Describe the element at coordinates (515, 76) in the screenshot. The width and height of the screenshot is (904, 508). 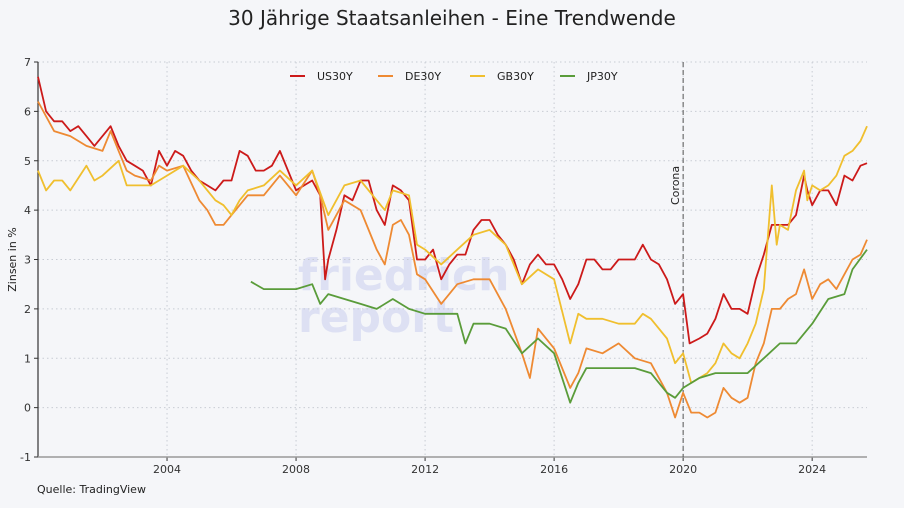
I see `legend-label-gb30y: GB30Y` at that location.